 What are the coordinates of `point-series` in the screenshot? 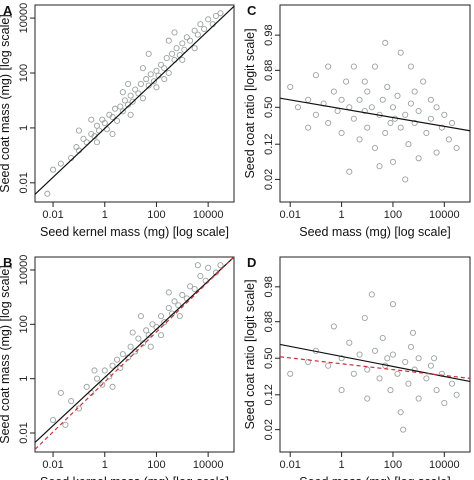 It's located at (134, 103).